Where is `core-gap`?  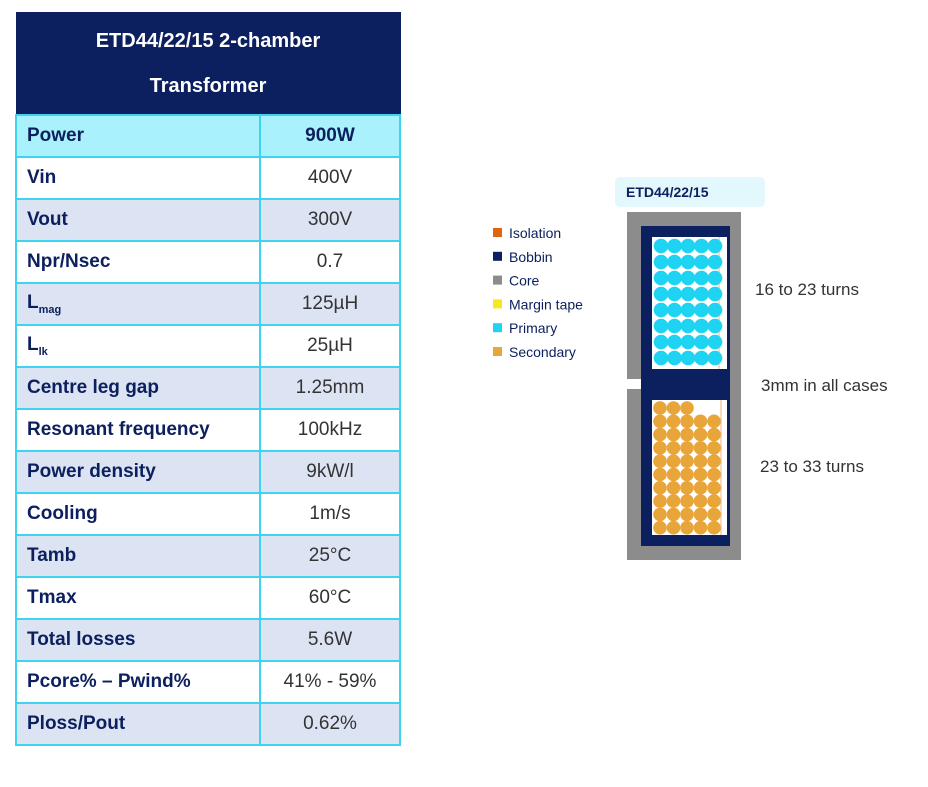
core-gap is located at coordinates (634, 384).